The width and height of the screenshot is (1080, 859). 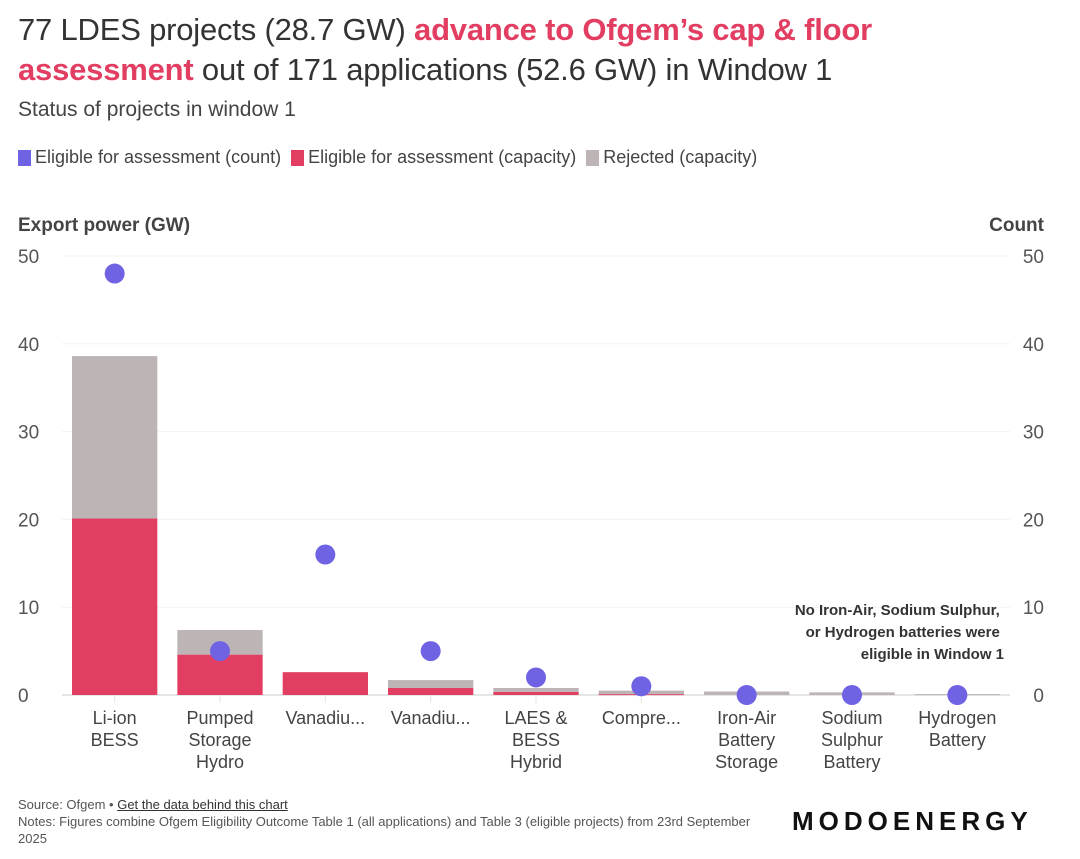 What do you see at coordinates (216, 29) in the screenshot?
I see `title-part1: 77 LDES projects (28.7 GW)` at bounding box center [216, 29].